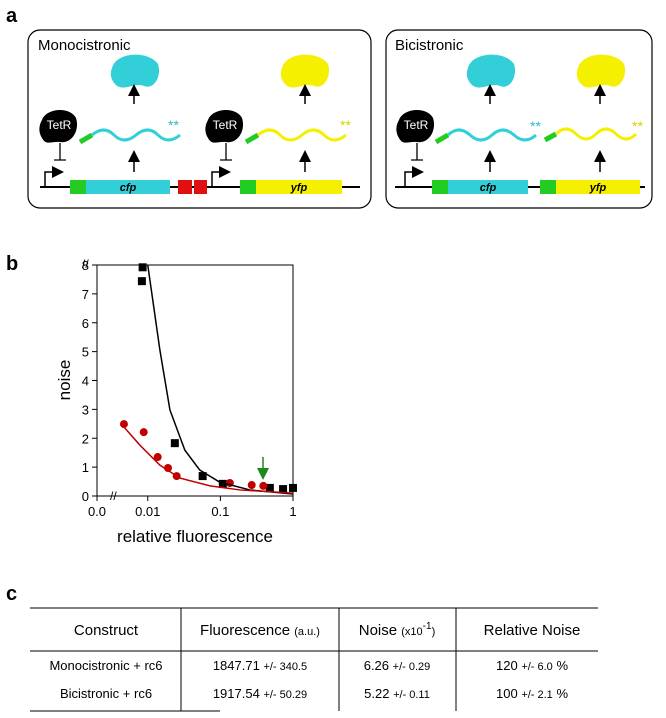 This screenshot has width=666, height=718. What do you see at coordinates (84, 45) in the screenshot?
I see `box-title: Monocistronic` at bounding box center [84, 45].